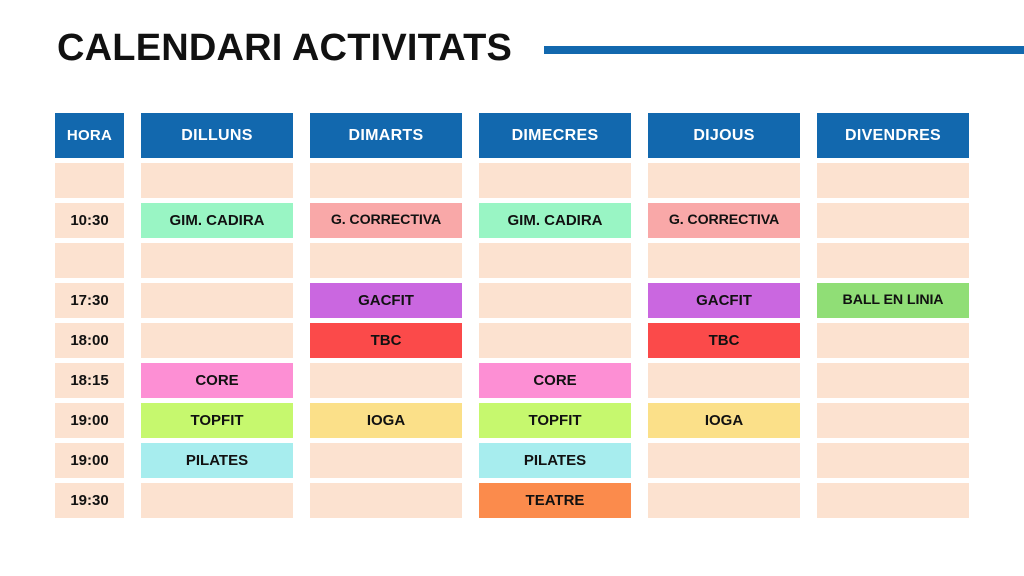  Describe the element at coordinates (555, 500) in the screenshot. I see `activity-cell: TEATRE` at that location.